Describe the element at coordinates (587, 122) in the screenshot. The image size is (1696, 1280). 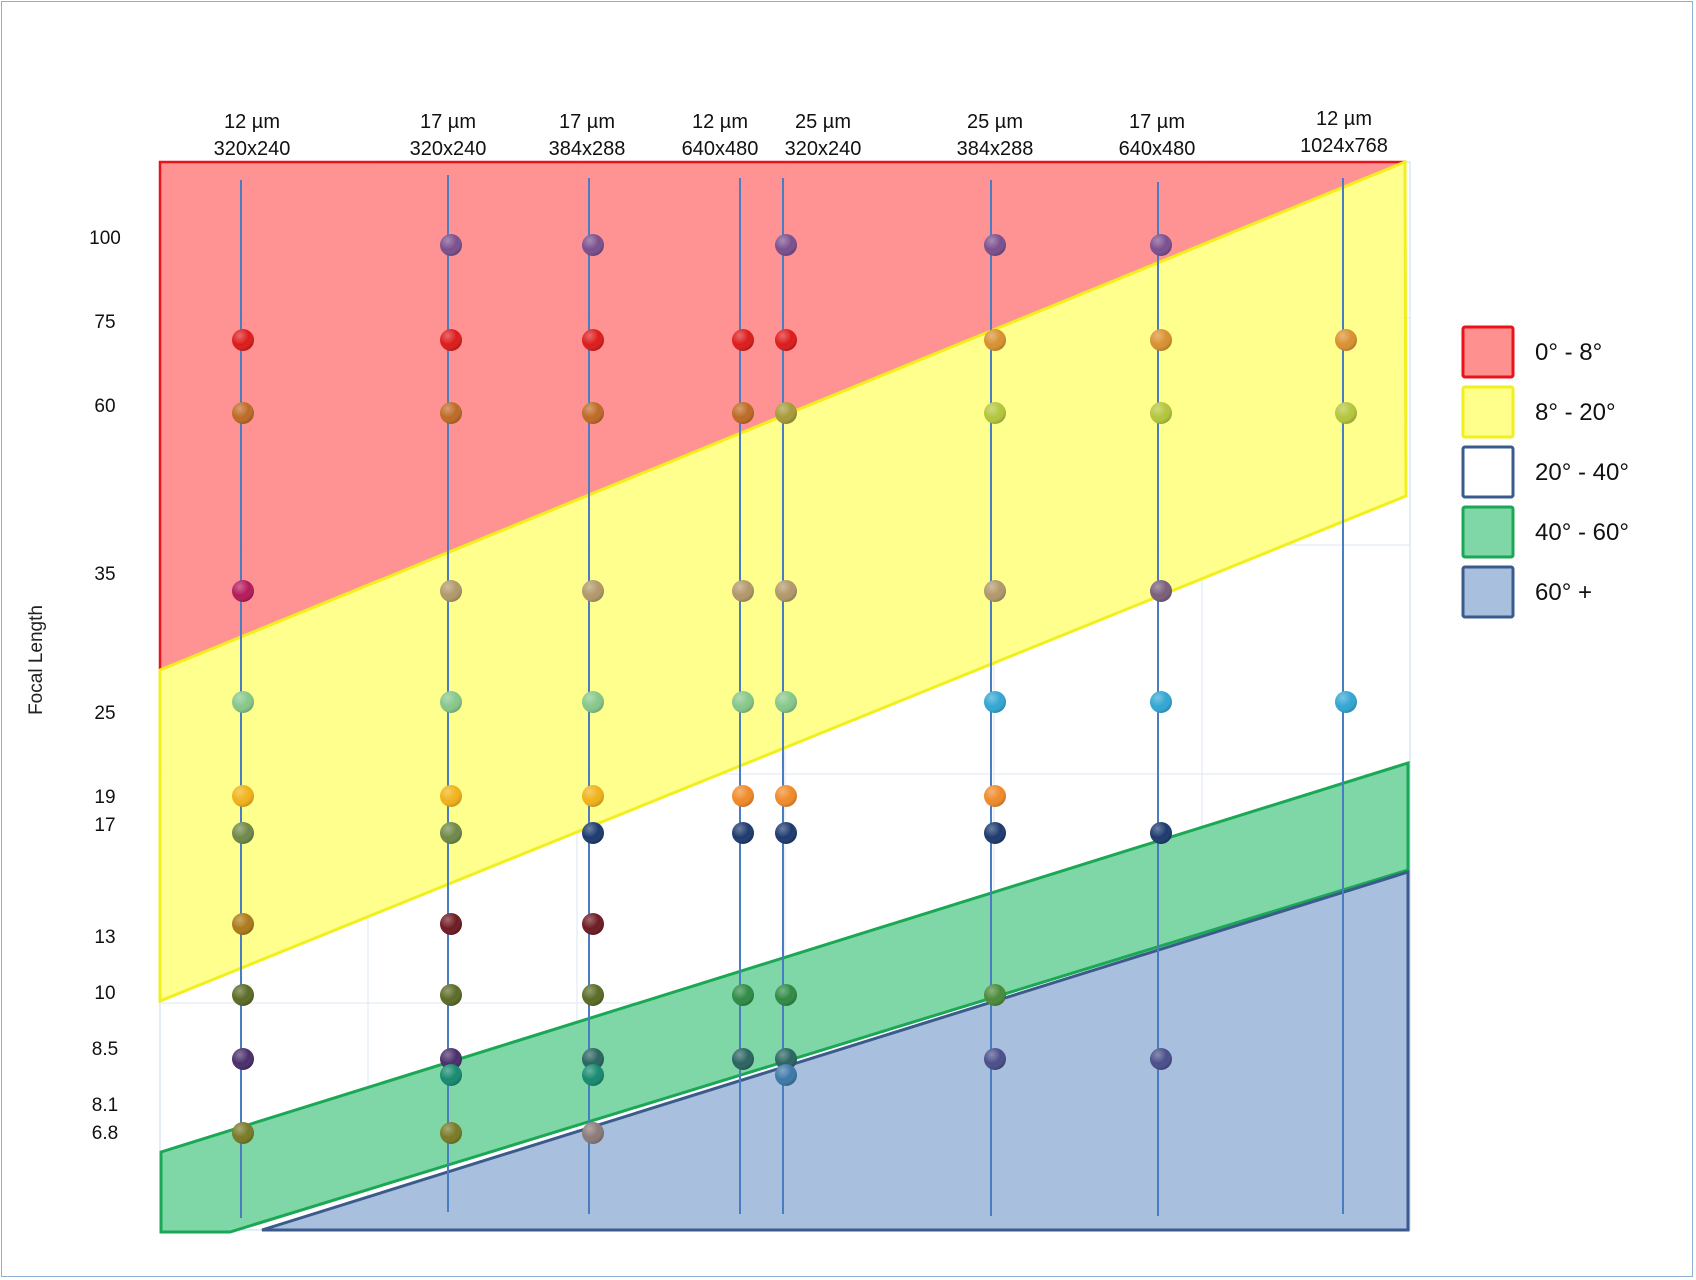
I see `column-label-top-2: 17 µm` at that location.